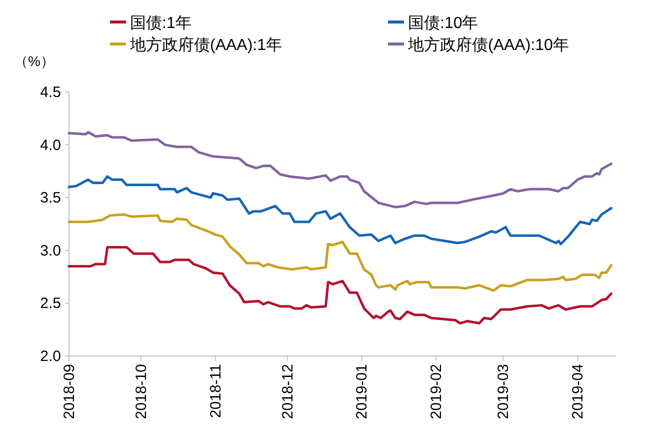  I want to click on x-tick-label: 2018-10, so click(141, 392).